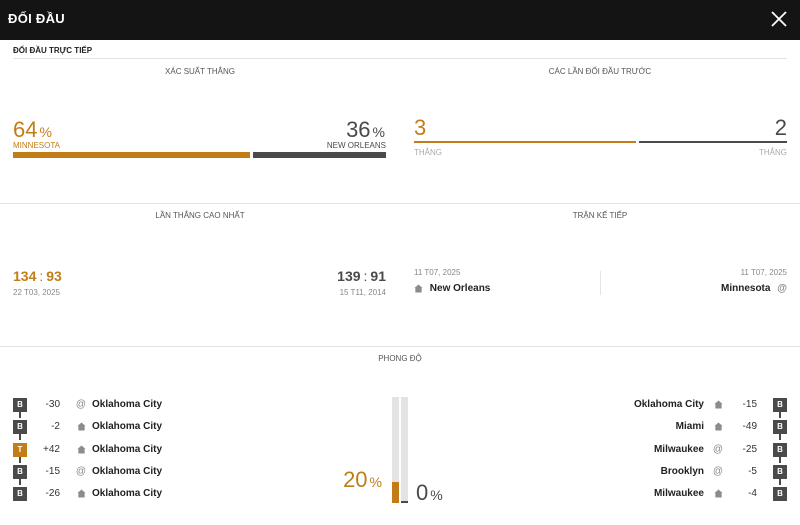 Image resolution: width=800 pixels, height=525 pixels. Describe the element at coordinates (420, 127) in the screenshot. I see `home-previous-wins: 3` at that location.